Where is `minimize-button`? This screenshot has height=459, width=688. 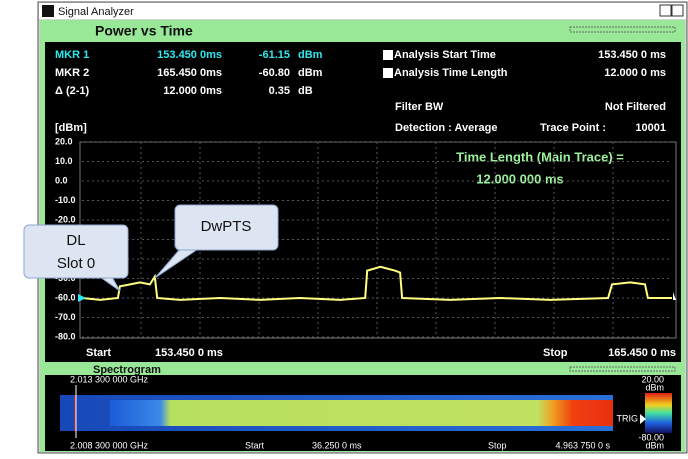 minimize-button is located at coordinates (665, 10).